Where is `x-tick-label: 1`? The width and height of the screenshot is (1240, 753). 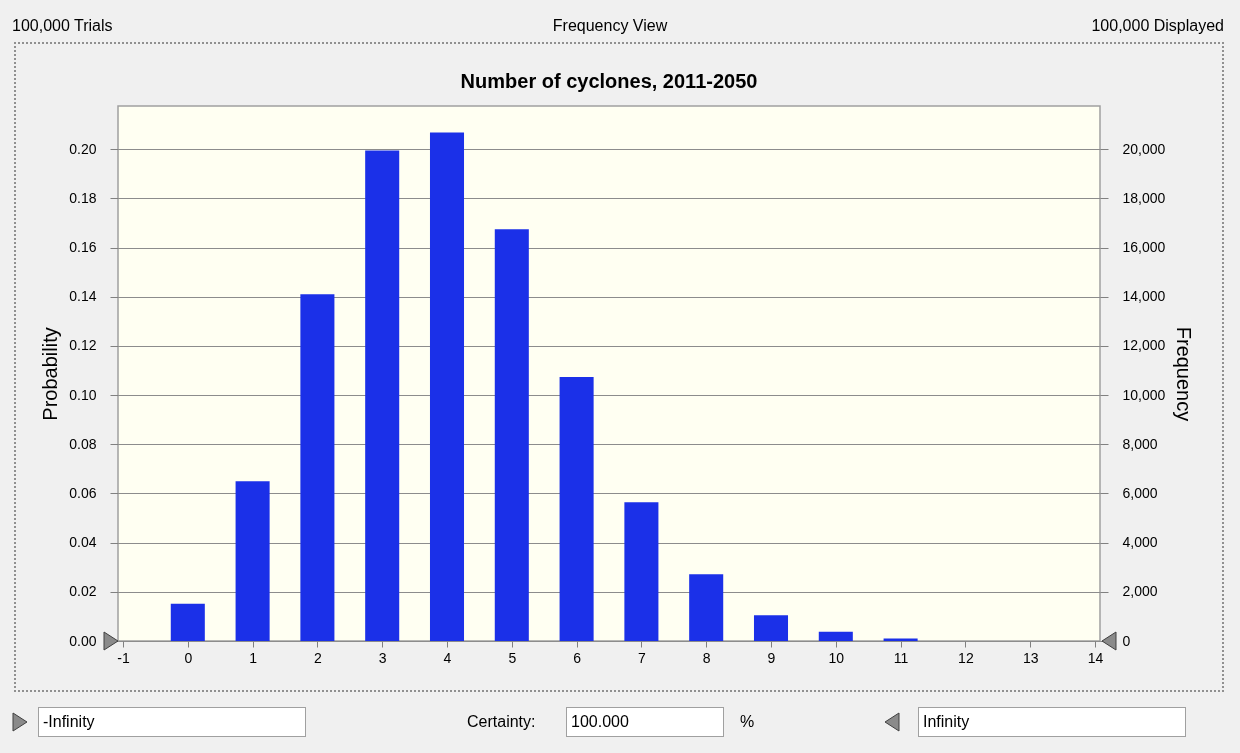
x-tick-label: 1 is located at coordinates (253, 657).